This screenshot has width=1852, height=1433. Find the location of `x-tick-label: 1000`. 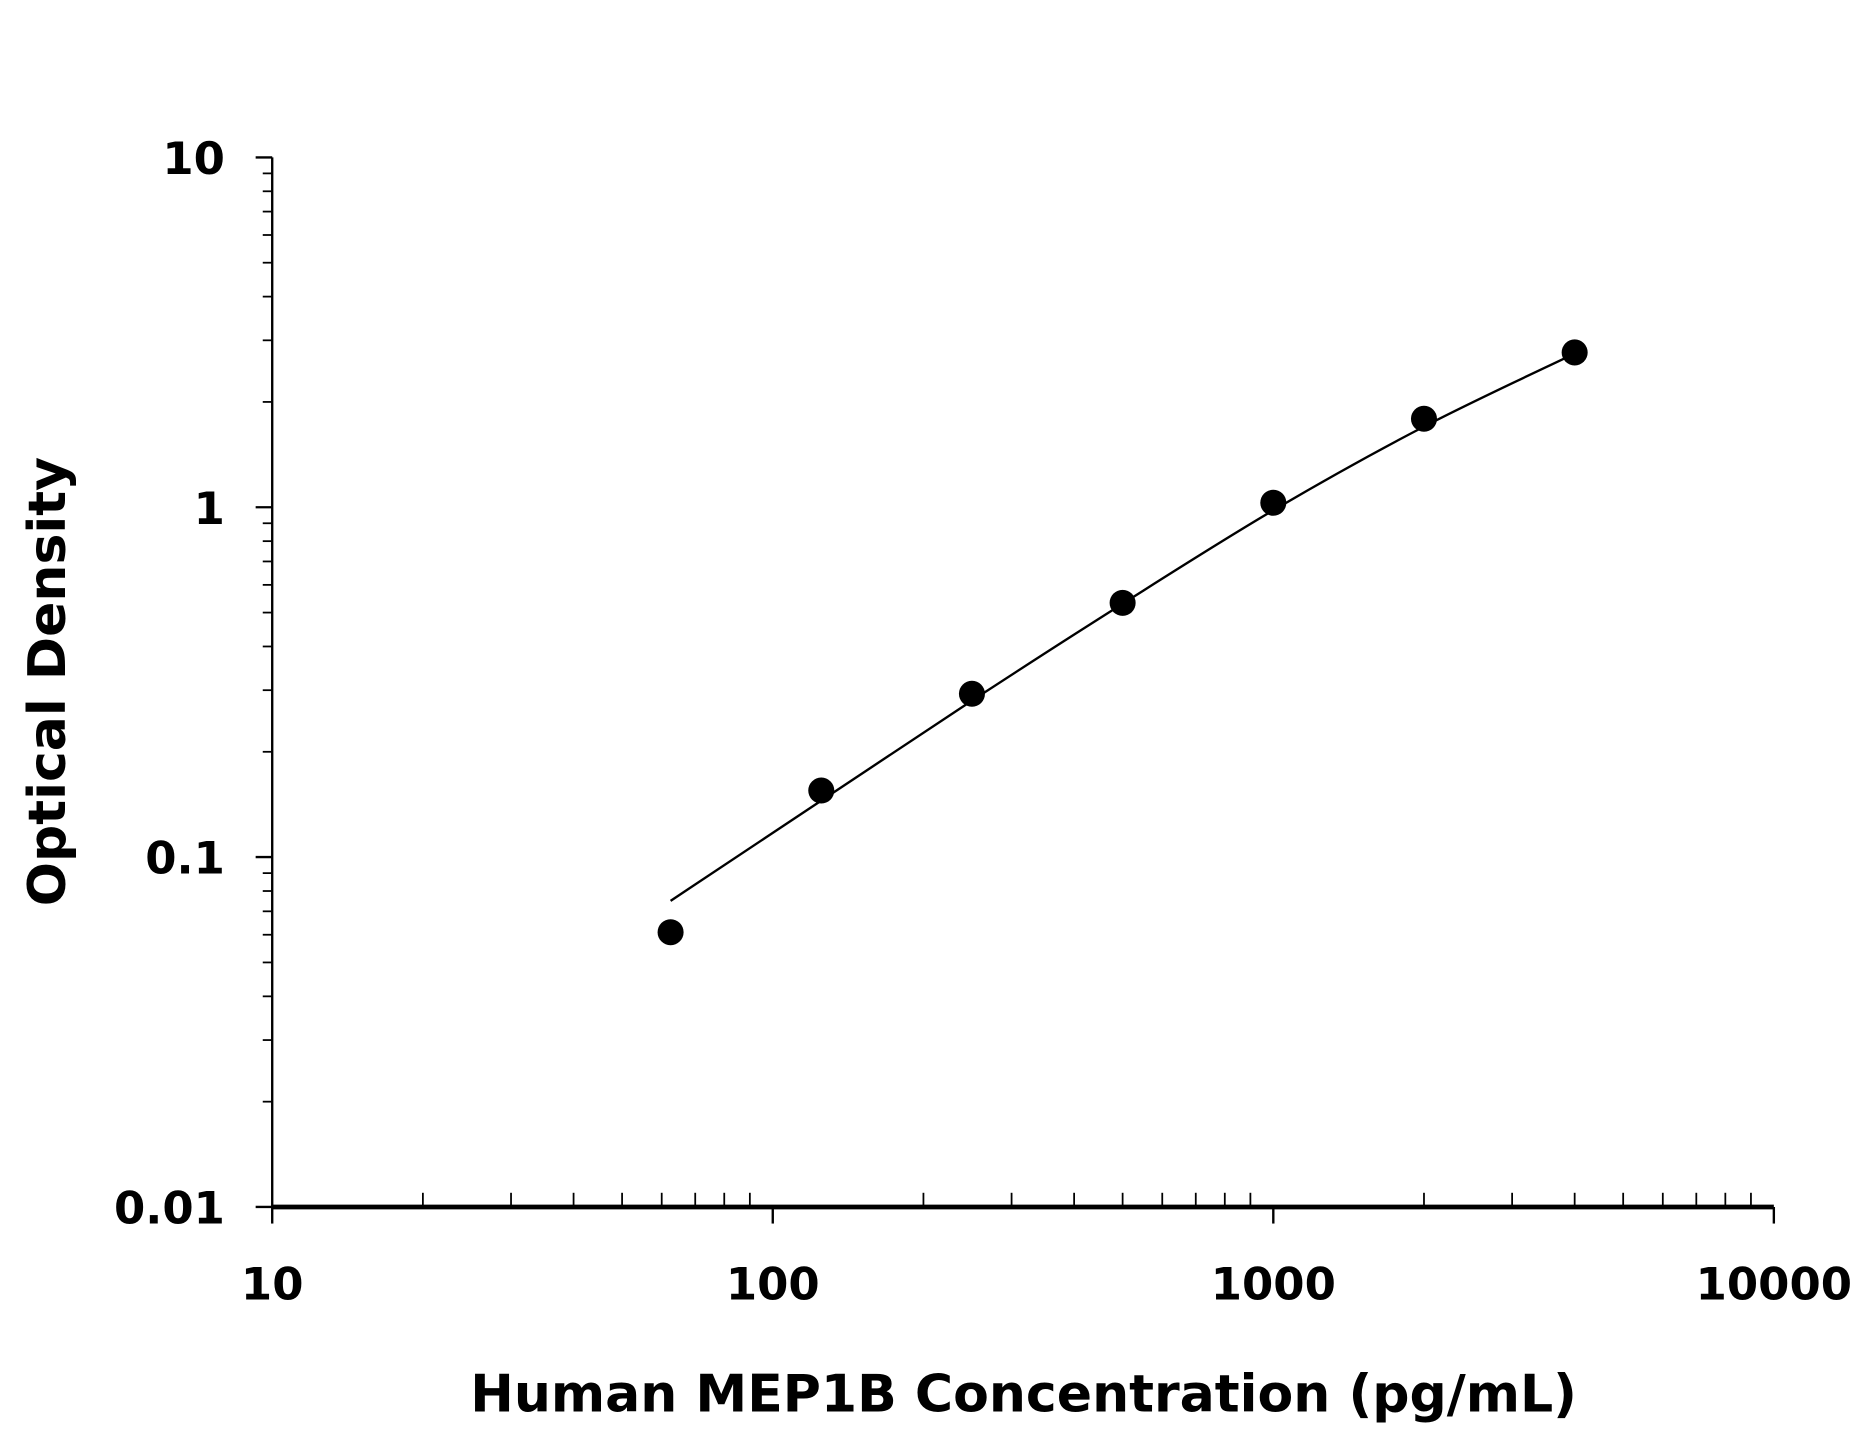

x-tick-label: 1000 is located at coordinates (1273, 1283).